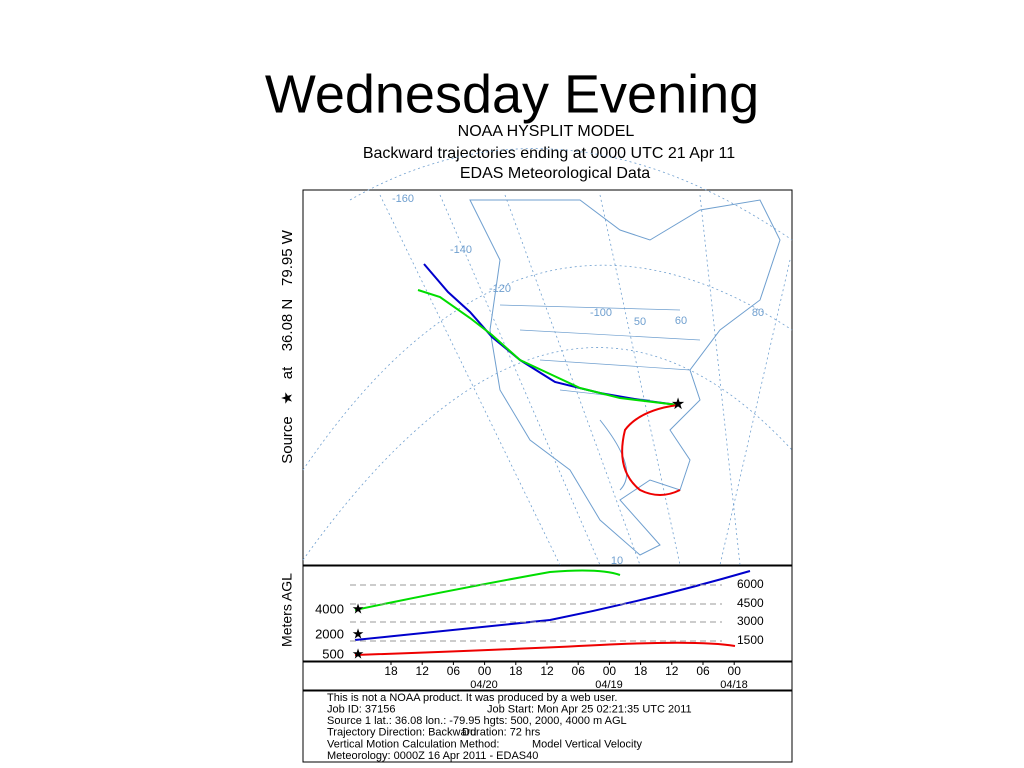 The image size is (1024, 768). Describe the element at coordinates (287, 325) in the screenshot. I see `side-label: 36.08 N` at that location.